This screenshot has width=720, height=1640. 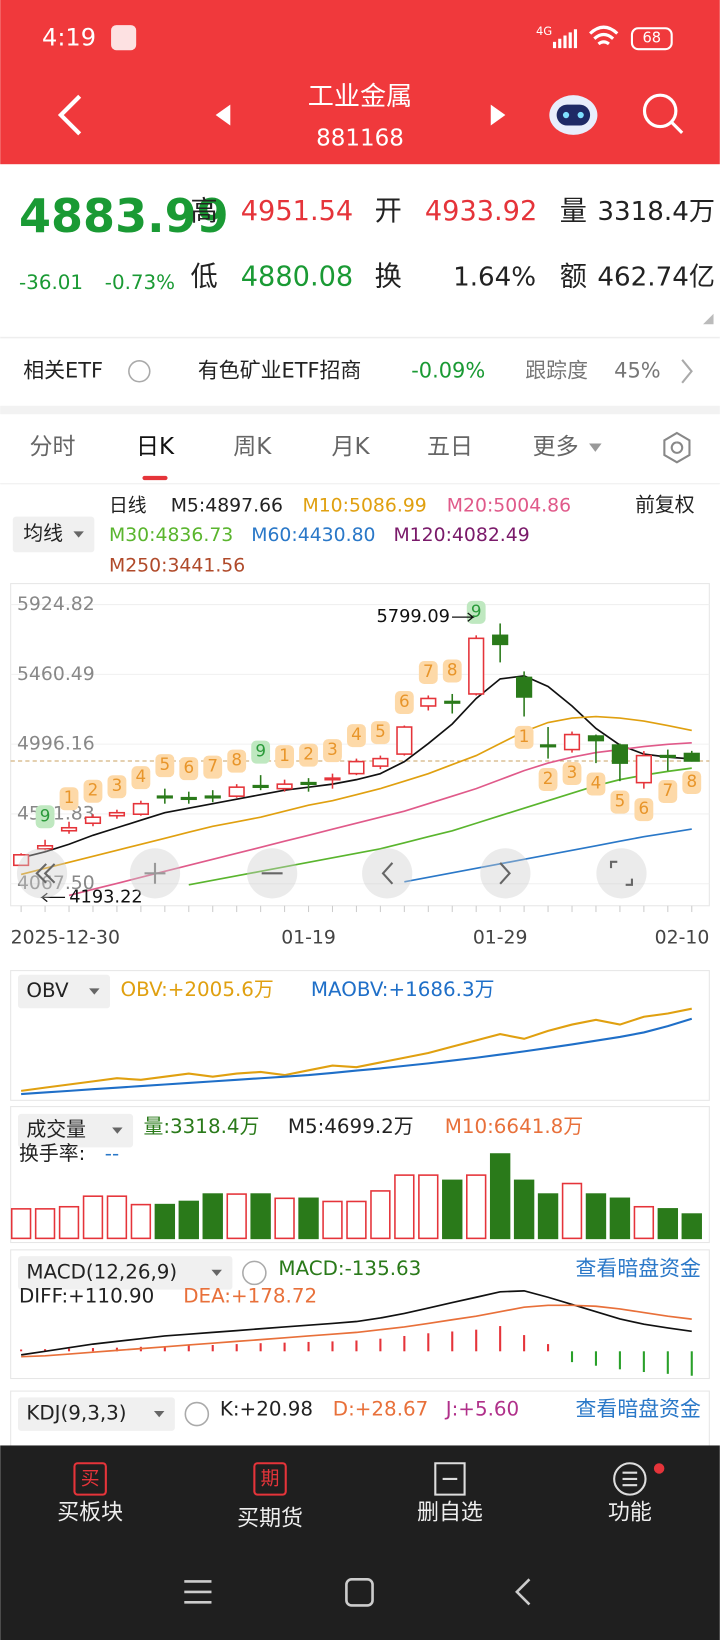 What do you see at coordinates (450, 1479) in the screenshot?
I see `nav-icon` at bounding box center [450, 1479].